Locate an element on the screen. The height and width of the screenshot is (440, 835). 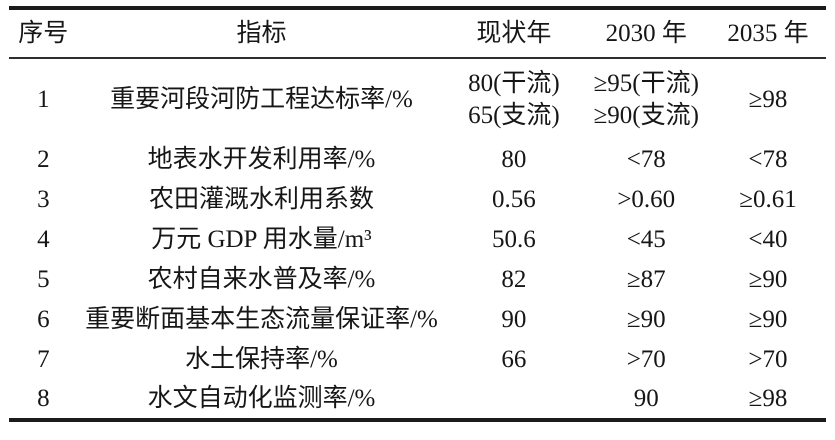
cell-current-year: 50.6 is located at coordinates (514, 239).